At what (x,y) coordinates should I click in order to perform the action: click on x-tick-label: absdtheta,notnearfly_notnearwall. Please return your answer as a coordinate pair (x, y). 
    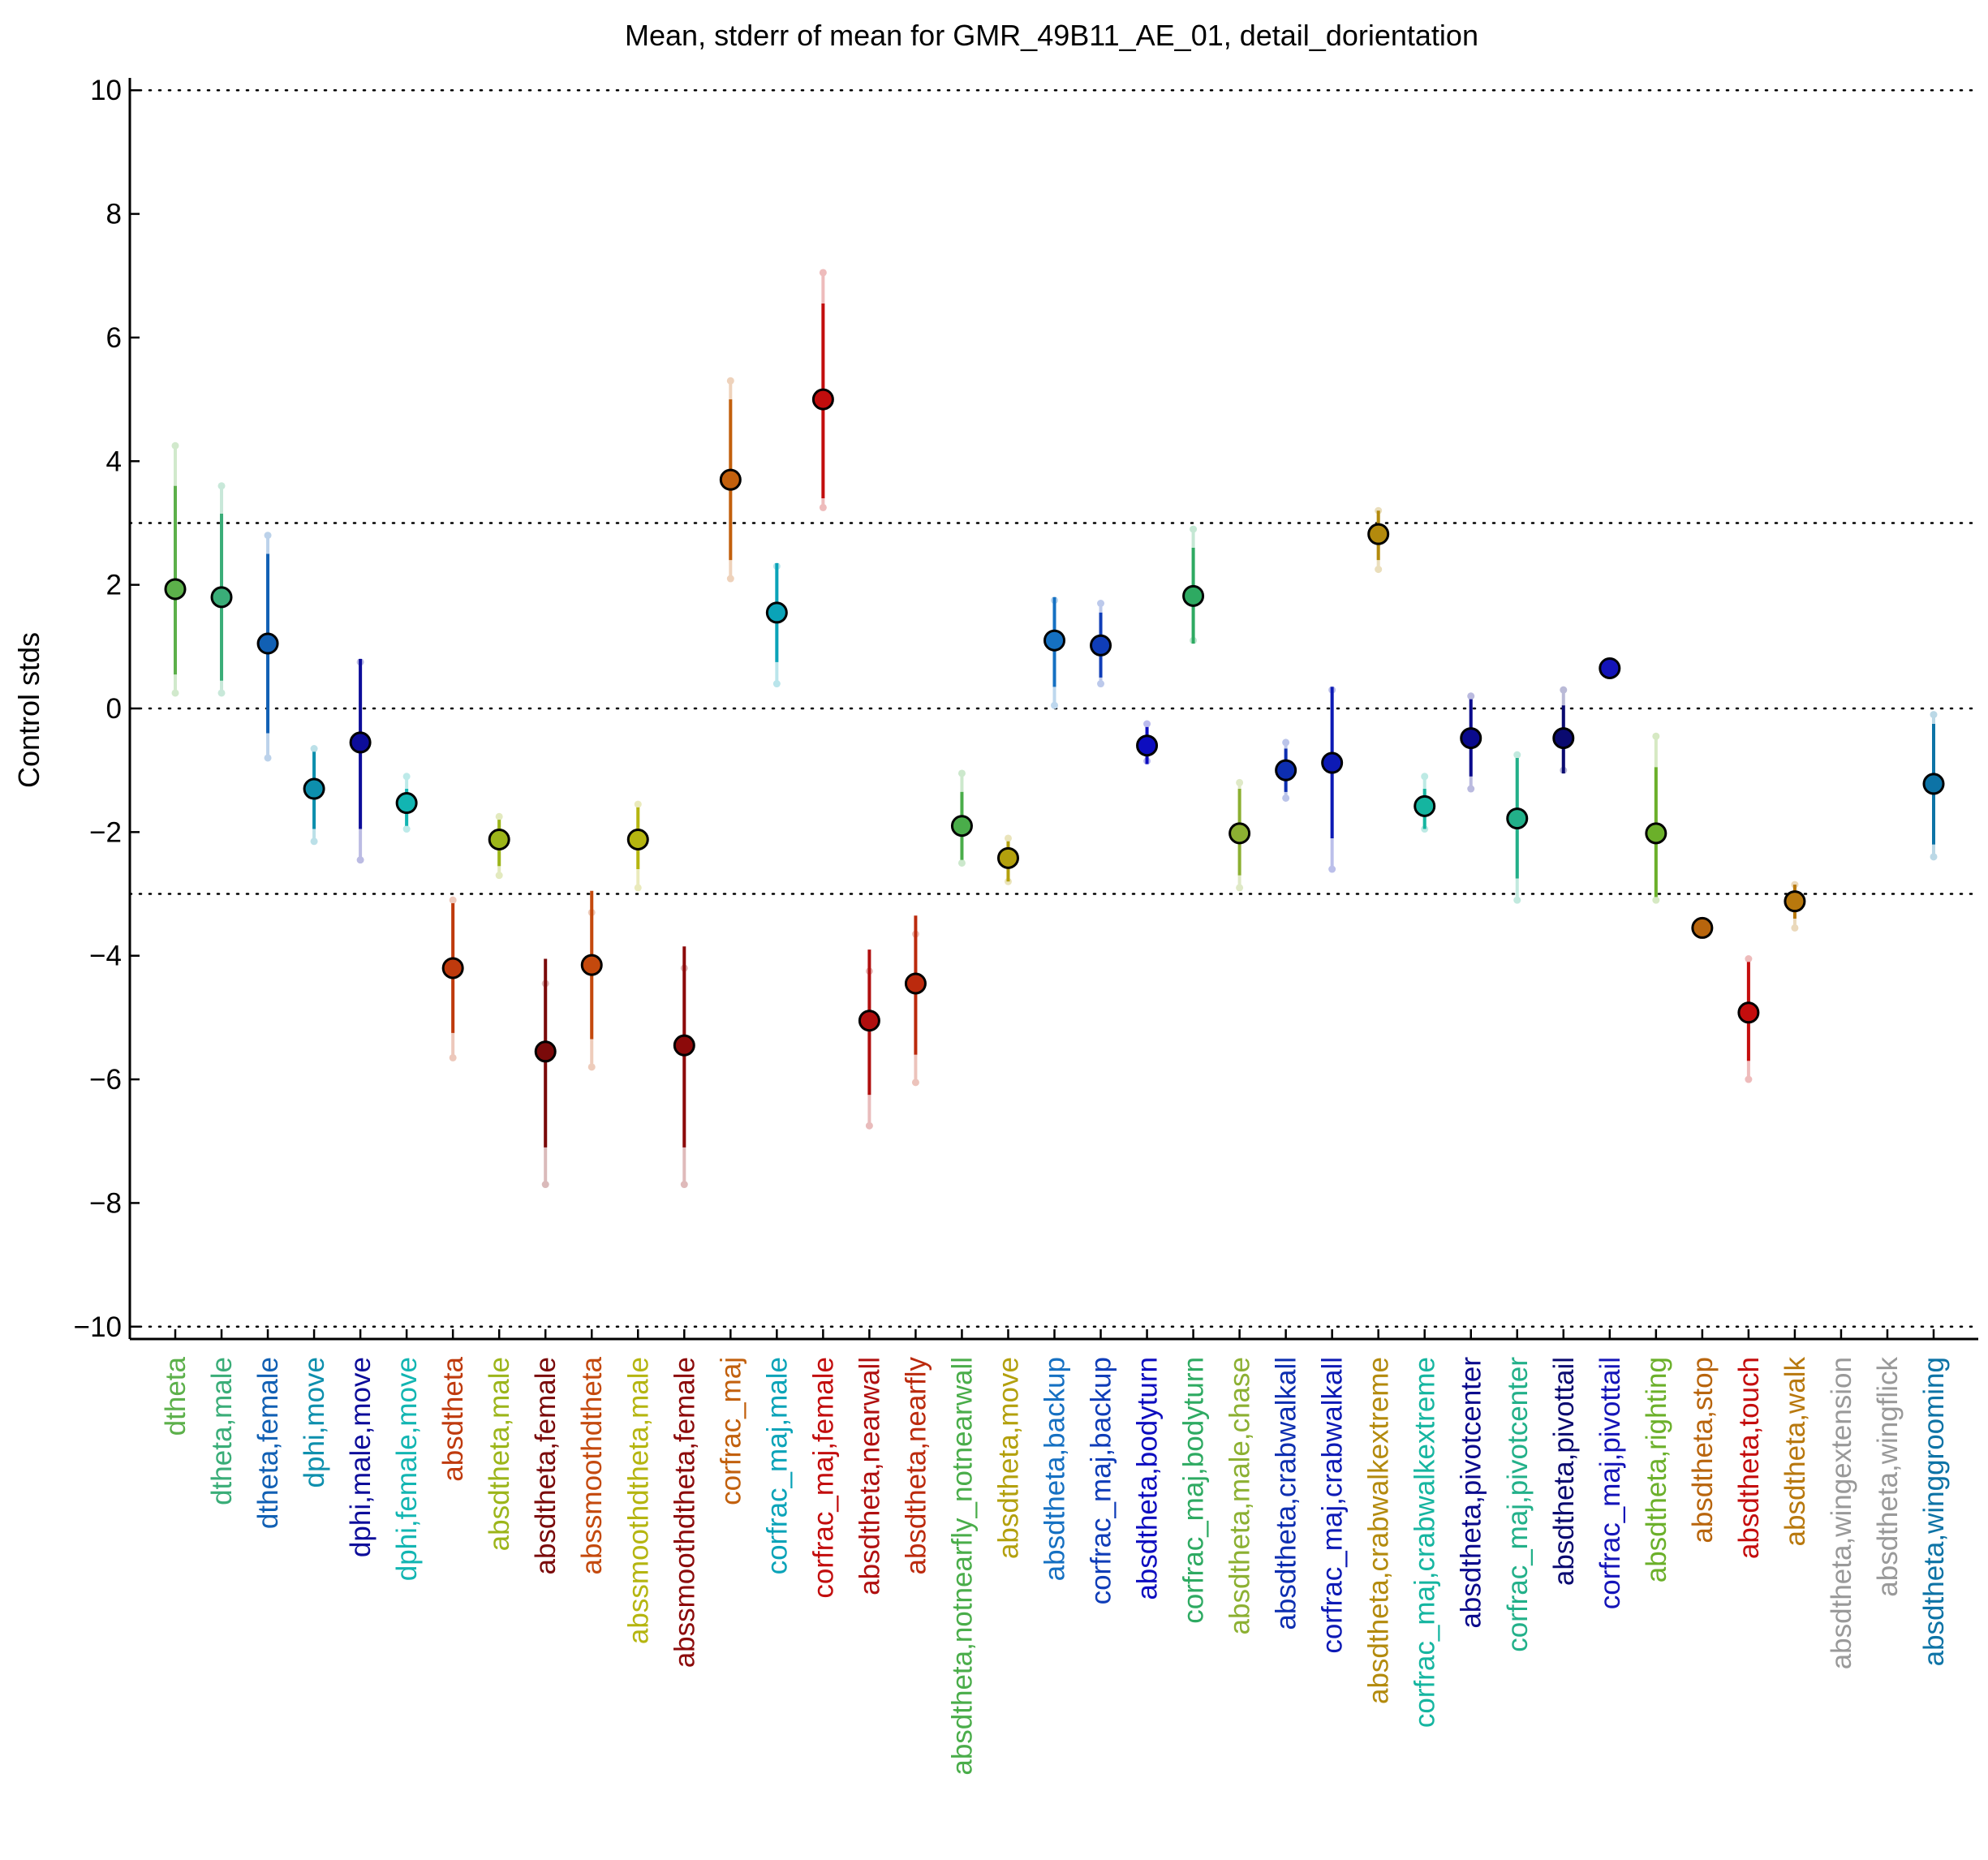
    Looking at the image, I should click on (962, 1566).